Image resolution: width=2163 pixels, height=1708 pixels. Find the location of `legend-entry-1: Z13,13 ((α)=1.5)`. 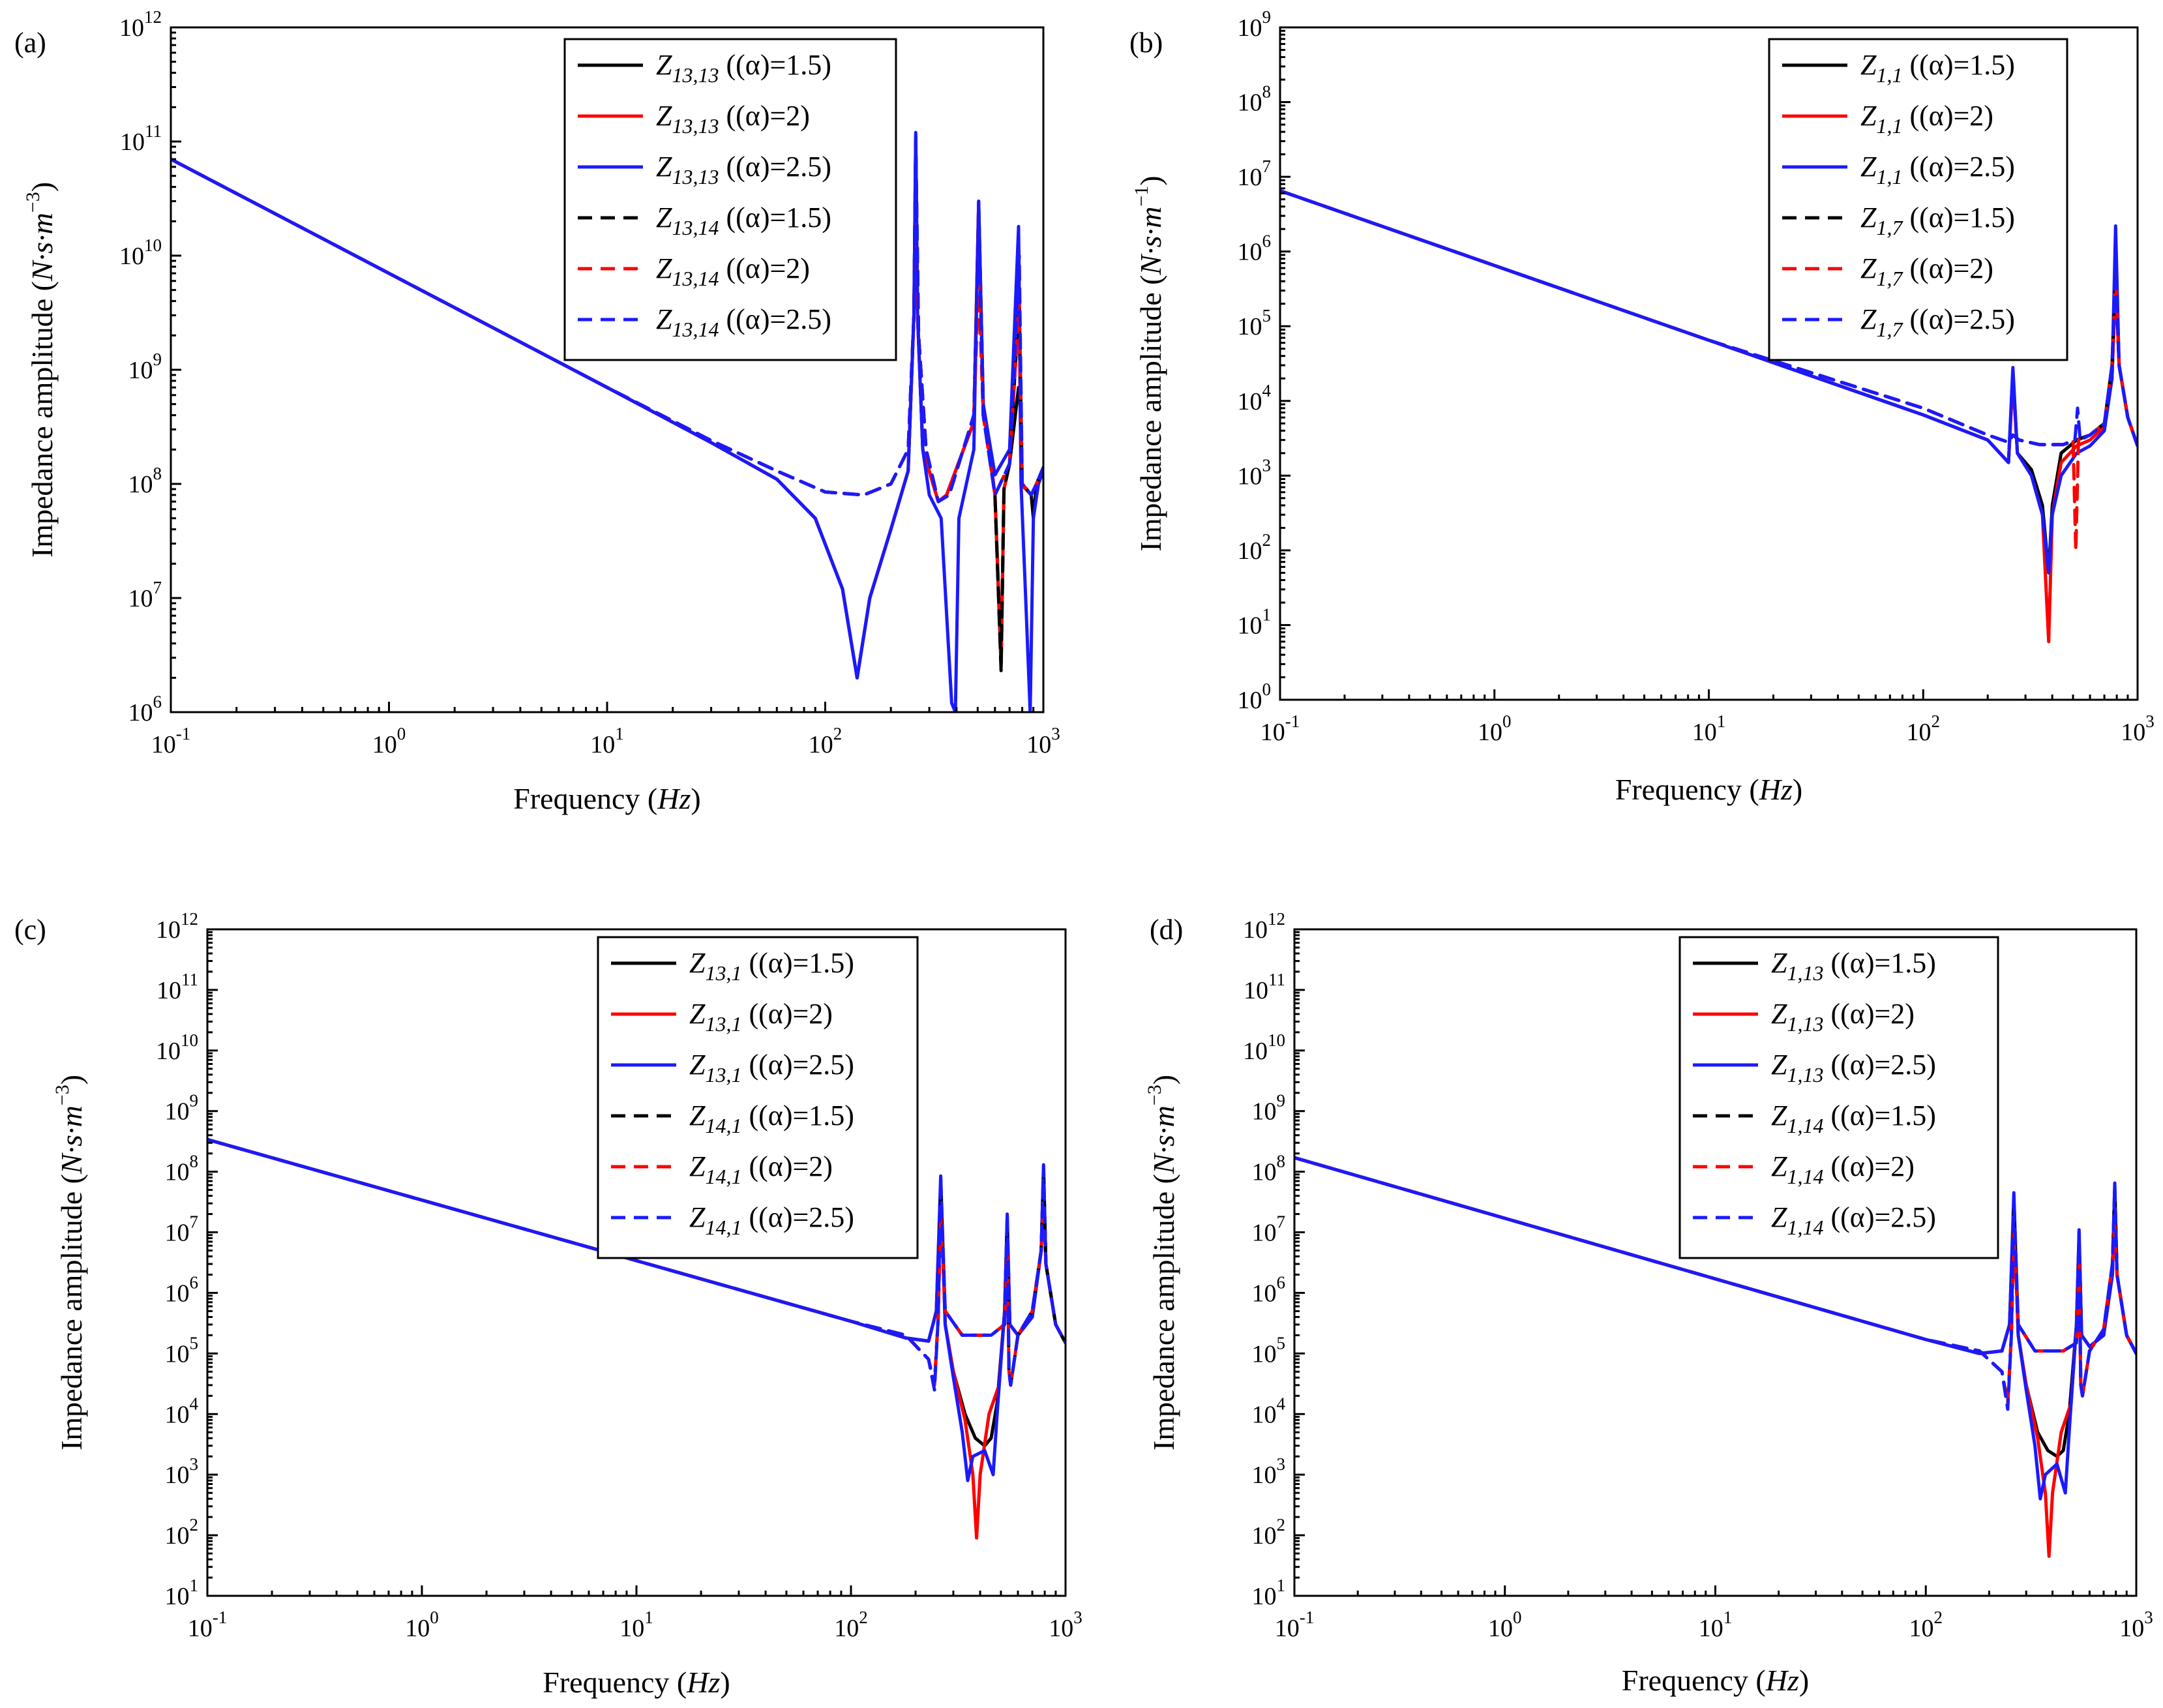

legend-entry-1: Z13,13 ((α)=1.5) is located at coordinates (743, 68).